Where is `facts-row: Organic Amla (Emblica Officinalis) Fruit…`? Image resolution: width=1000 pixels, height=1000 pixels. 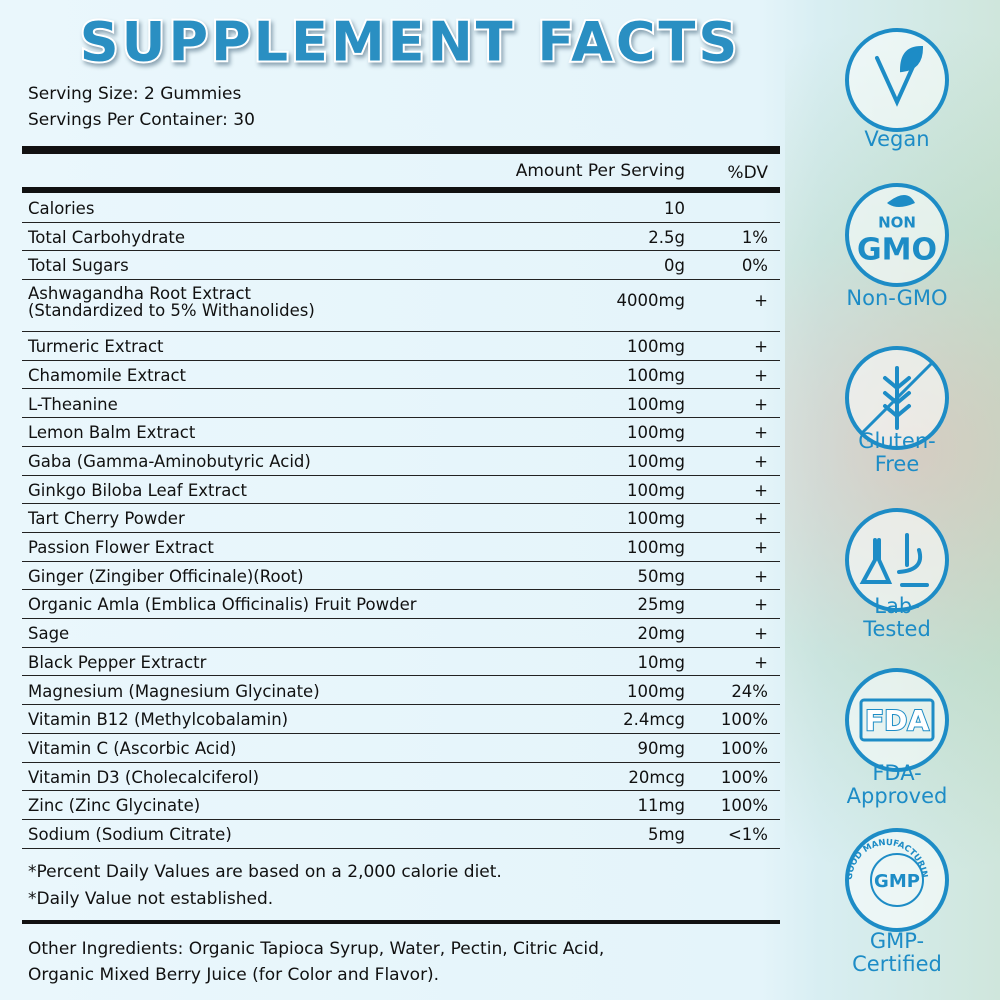 facts-row: Organic Amla (Emblica Officinalis) Fruit… is located at coordinates (401, 605).